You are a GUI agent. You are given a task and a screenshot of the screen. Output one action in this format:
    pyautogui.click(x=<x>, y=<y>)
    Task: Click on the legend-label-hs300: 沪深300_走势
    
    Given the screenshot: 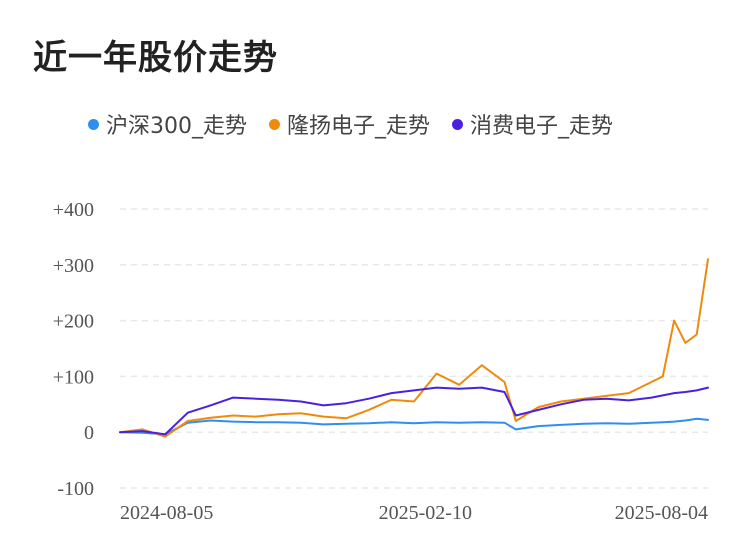 What is the action you would take?
    pyautogui.click(x=176, y=126)
    